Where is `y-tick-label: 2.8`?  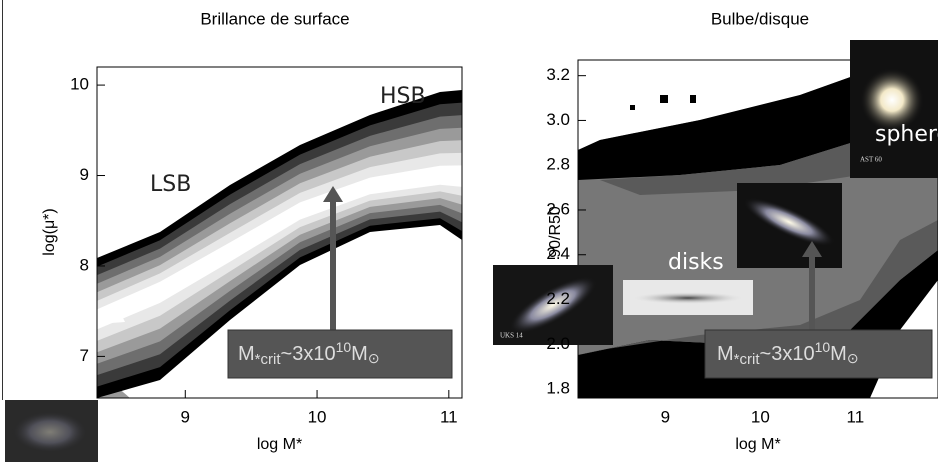 y-tick-label: 2.8 is located at coordinates (558, 164).